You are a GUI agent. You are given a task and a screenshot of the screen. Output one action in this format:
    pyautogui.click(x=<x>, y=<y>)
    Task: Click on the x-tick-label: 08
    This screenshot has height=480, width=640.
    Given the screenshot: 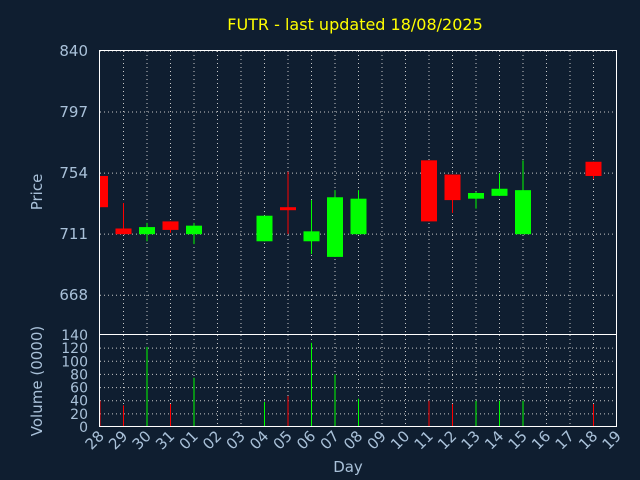 What is the action you would take?
    pyautogui.click(x=353, y=440)
    